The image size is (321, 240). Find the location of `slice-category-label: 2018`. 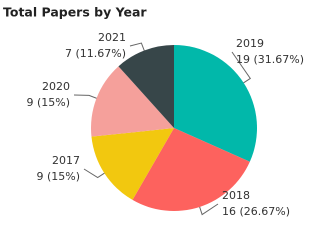

slice-category-label: 2018 is located at coordinates (236, 195).